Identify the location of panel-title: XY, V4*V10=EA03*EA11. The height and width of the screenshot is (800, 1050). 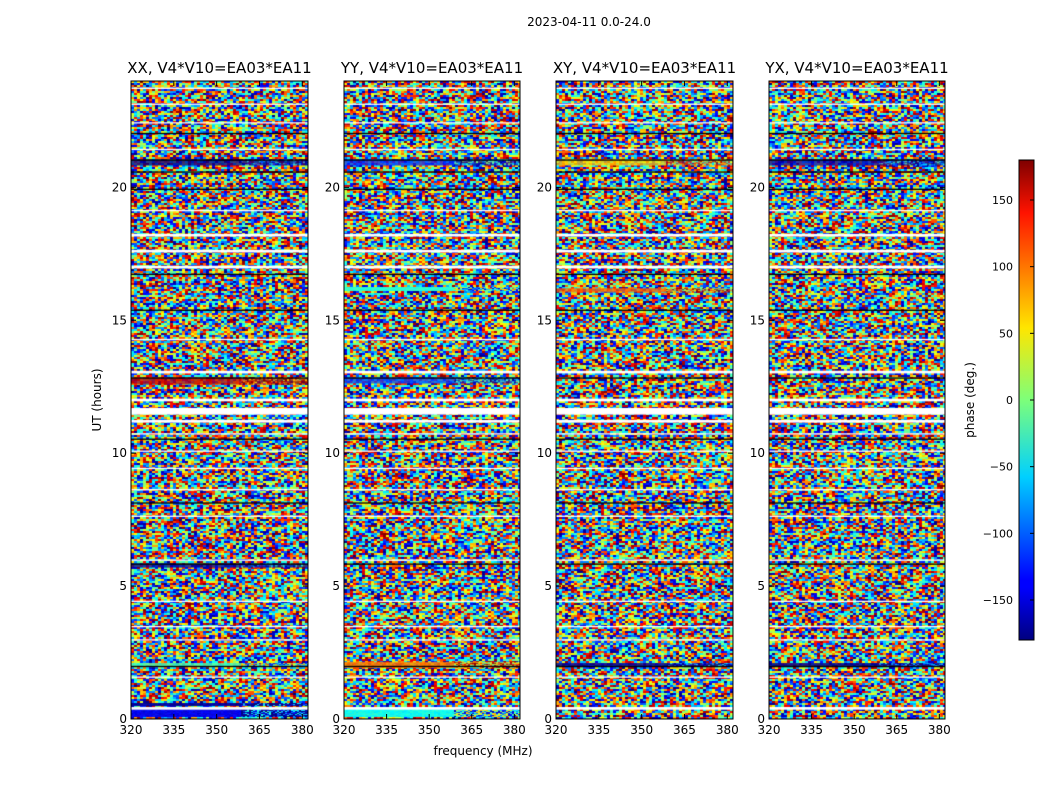
(644, 68).